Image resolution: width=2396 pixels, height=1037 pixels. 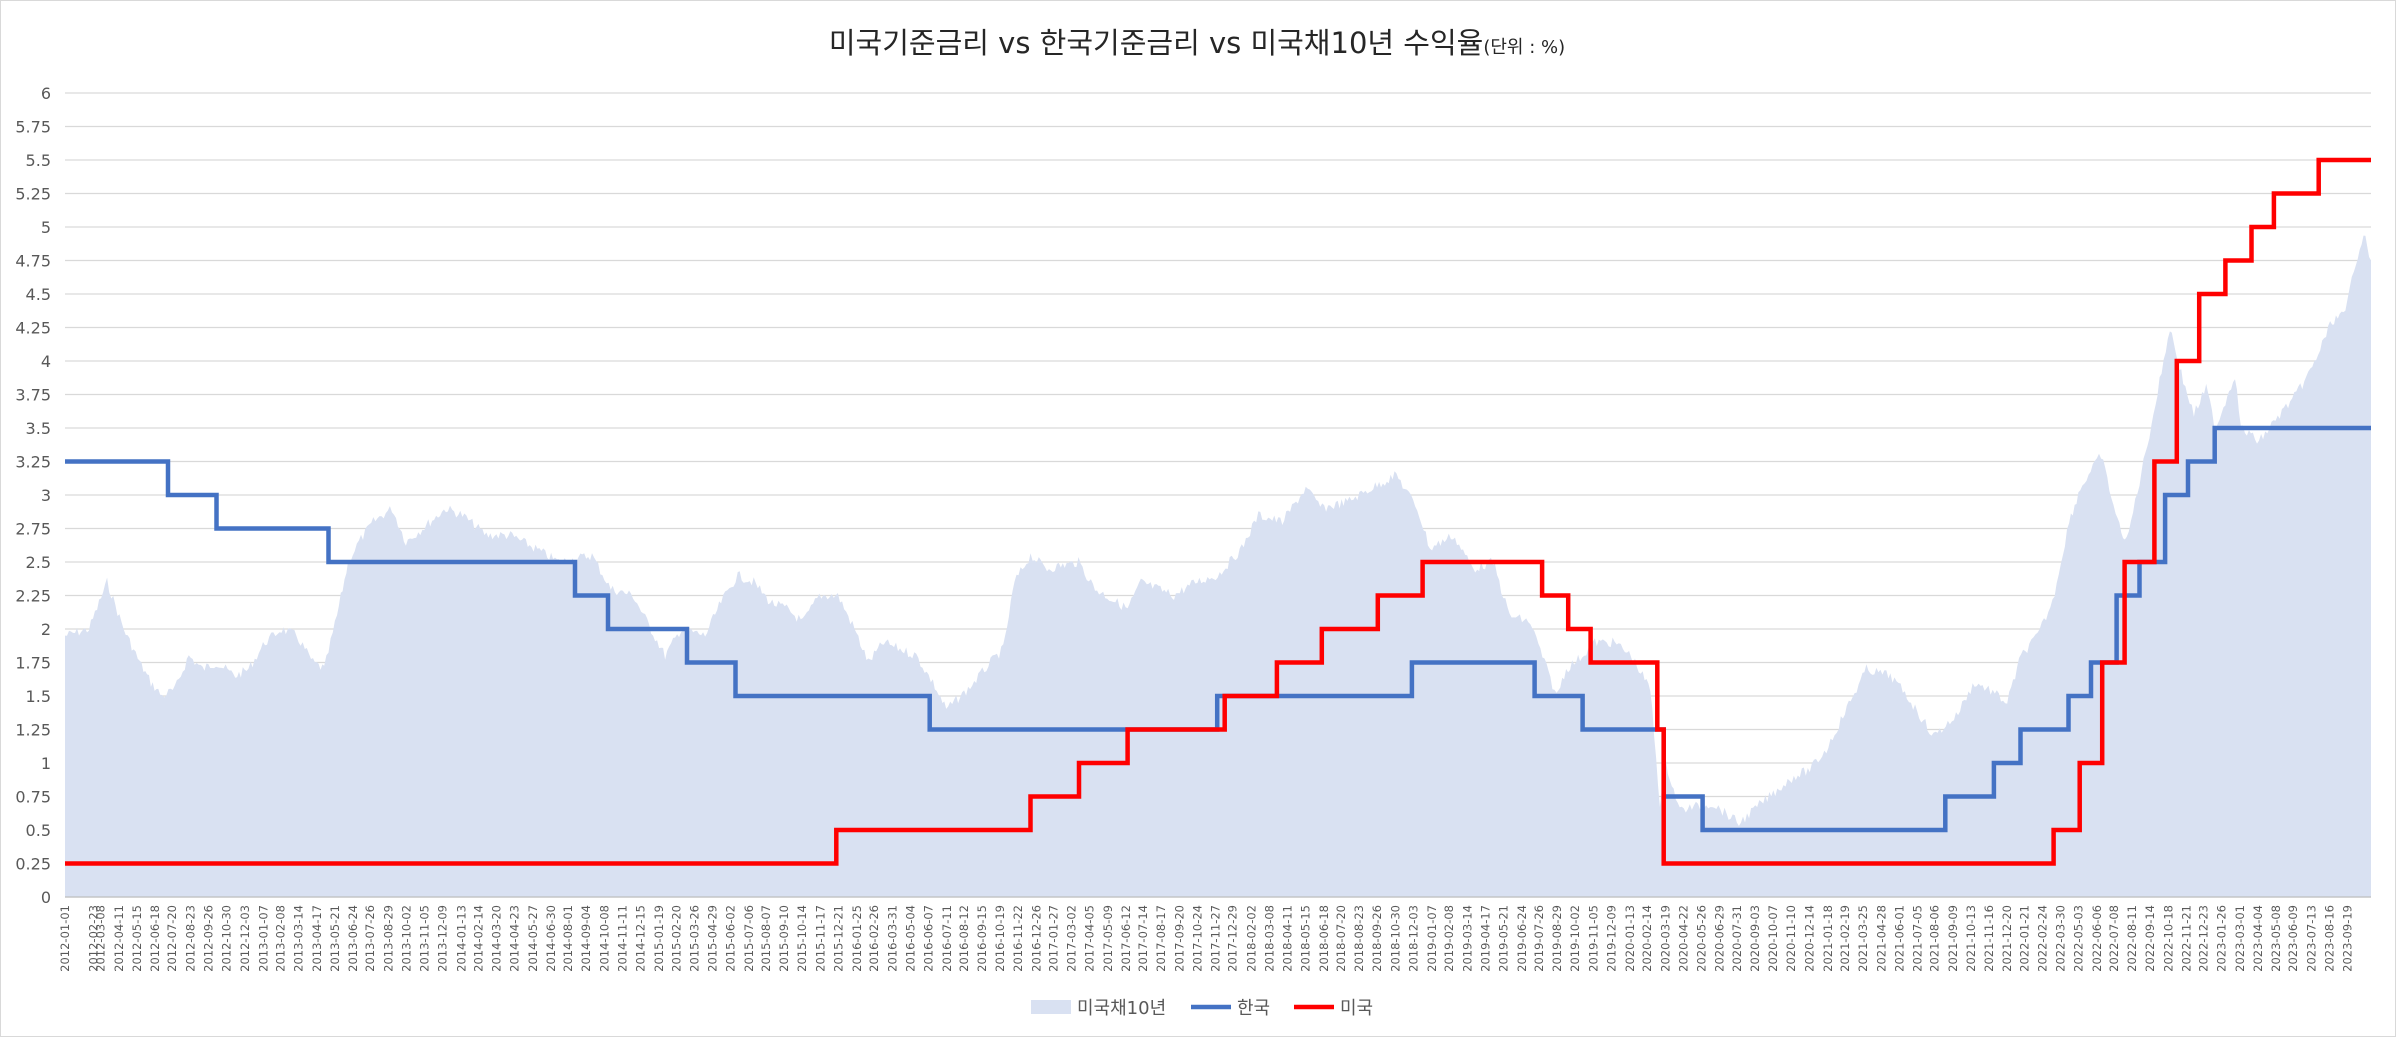 What do you see at coordinates (1051, 1007) in the screenshot?
I see `legend-swatch` at bounding box center [1051, 1007].